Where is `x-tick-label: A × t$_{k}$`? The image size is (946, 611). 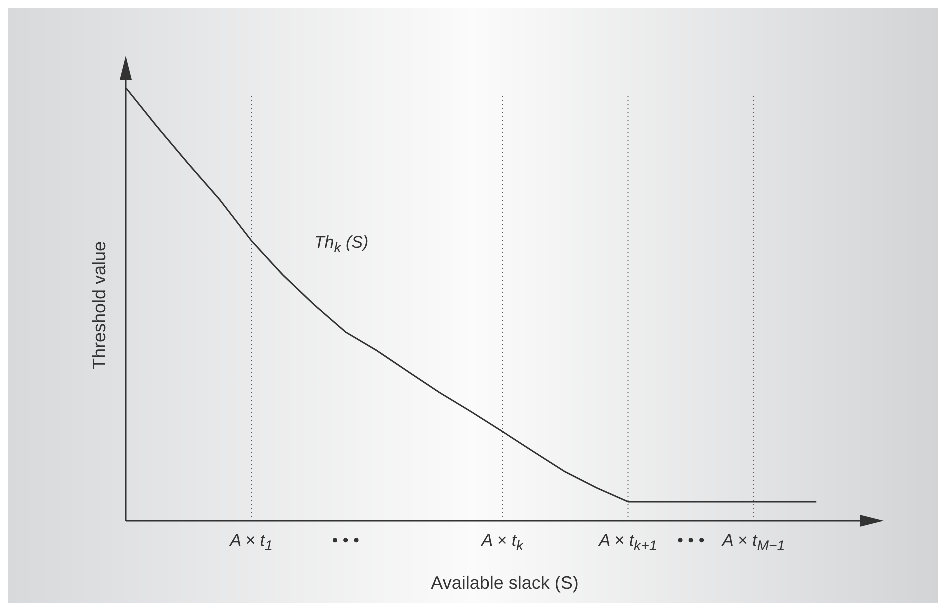 x-tick-label: A × t$_{k}$ is located at coordinates (503, 542).